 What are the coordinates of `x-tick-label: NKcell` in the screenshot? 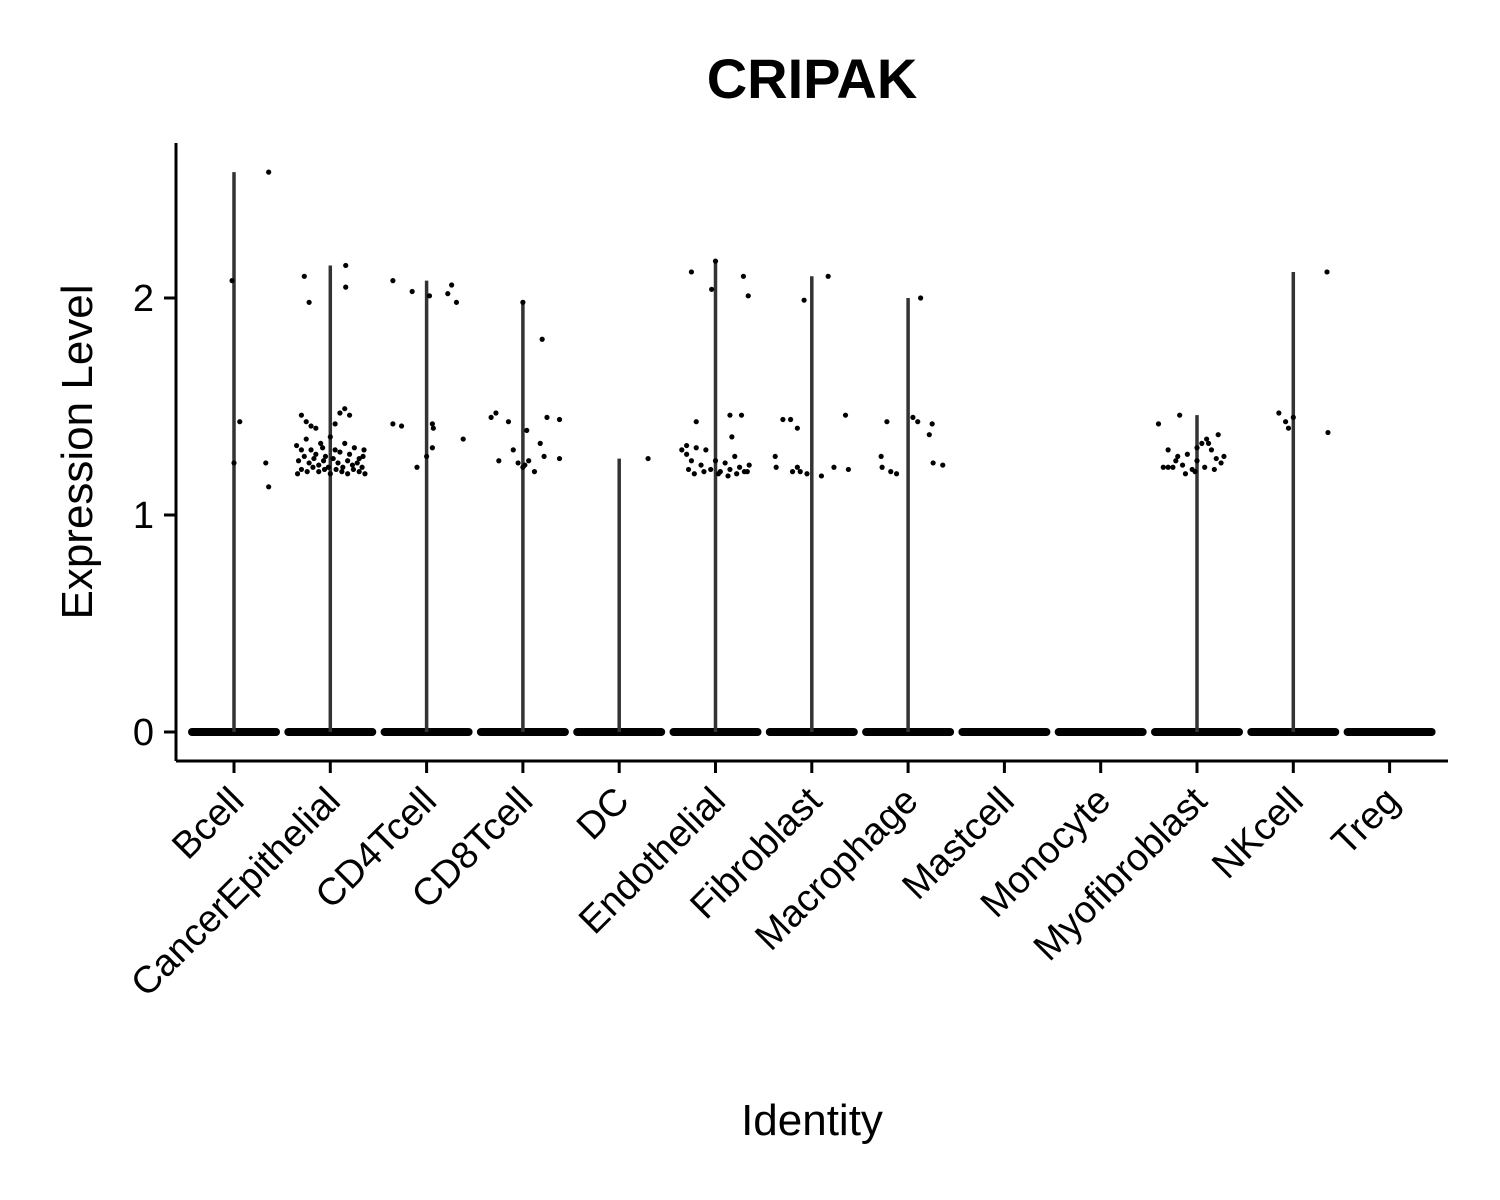 It's located at (1257, 833).